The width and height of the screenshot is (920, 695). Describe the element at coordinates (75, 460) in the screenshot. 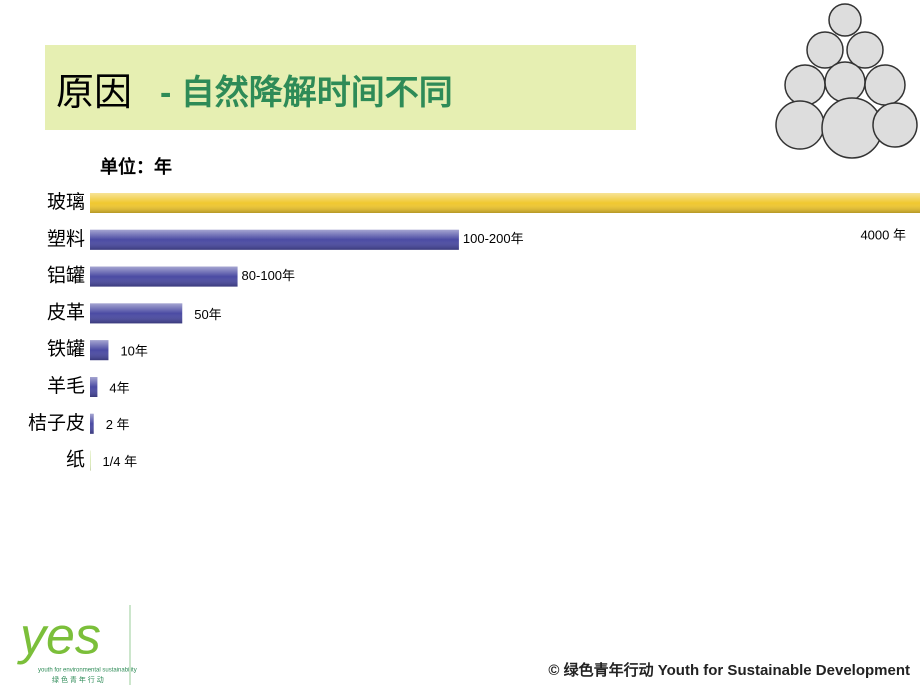

I see `category-label: 纸` at that location.